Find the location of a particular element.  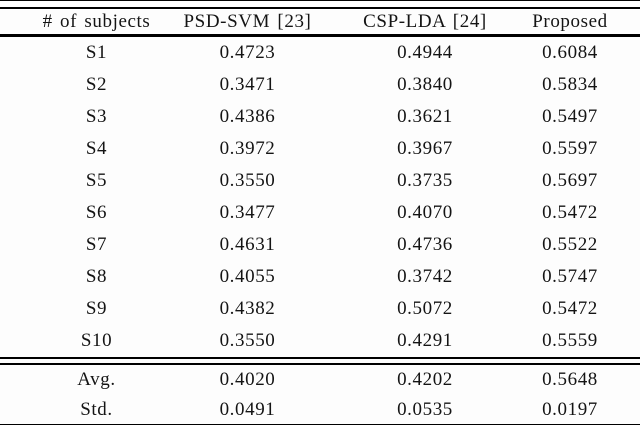

header-rule is located at coordinates (320, 35).